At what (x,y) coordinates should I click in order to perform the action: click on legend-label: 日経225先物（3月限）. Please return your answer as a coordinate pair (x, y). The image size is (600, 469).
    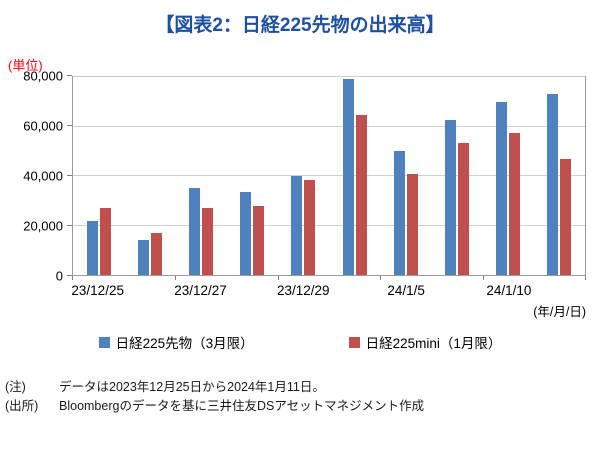
    Looking at the image, I should click on (184, 343).